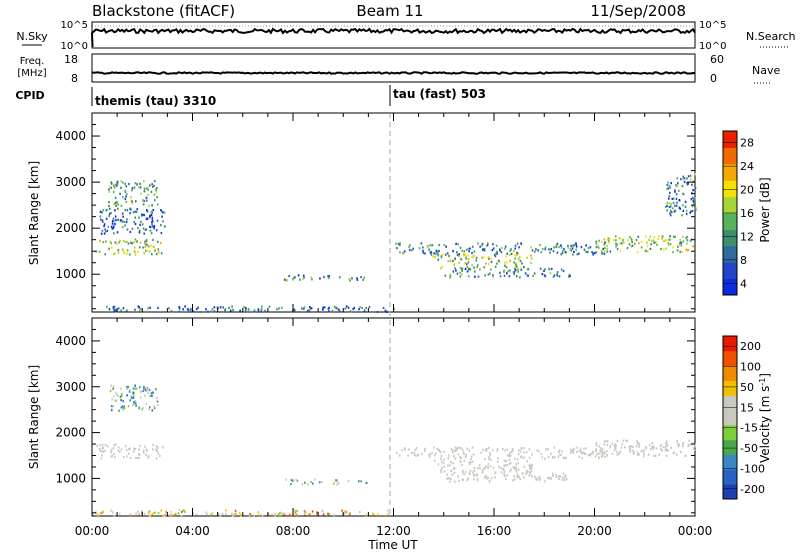 This screenshot has width=800, height=554. Describe the element at coordinates (750, 367) in the screenshot. I see `colorbar-tick-label: 100` at that location.